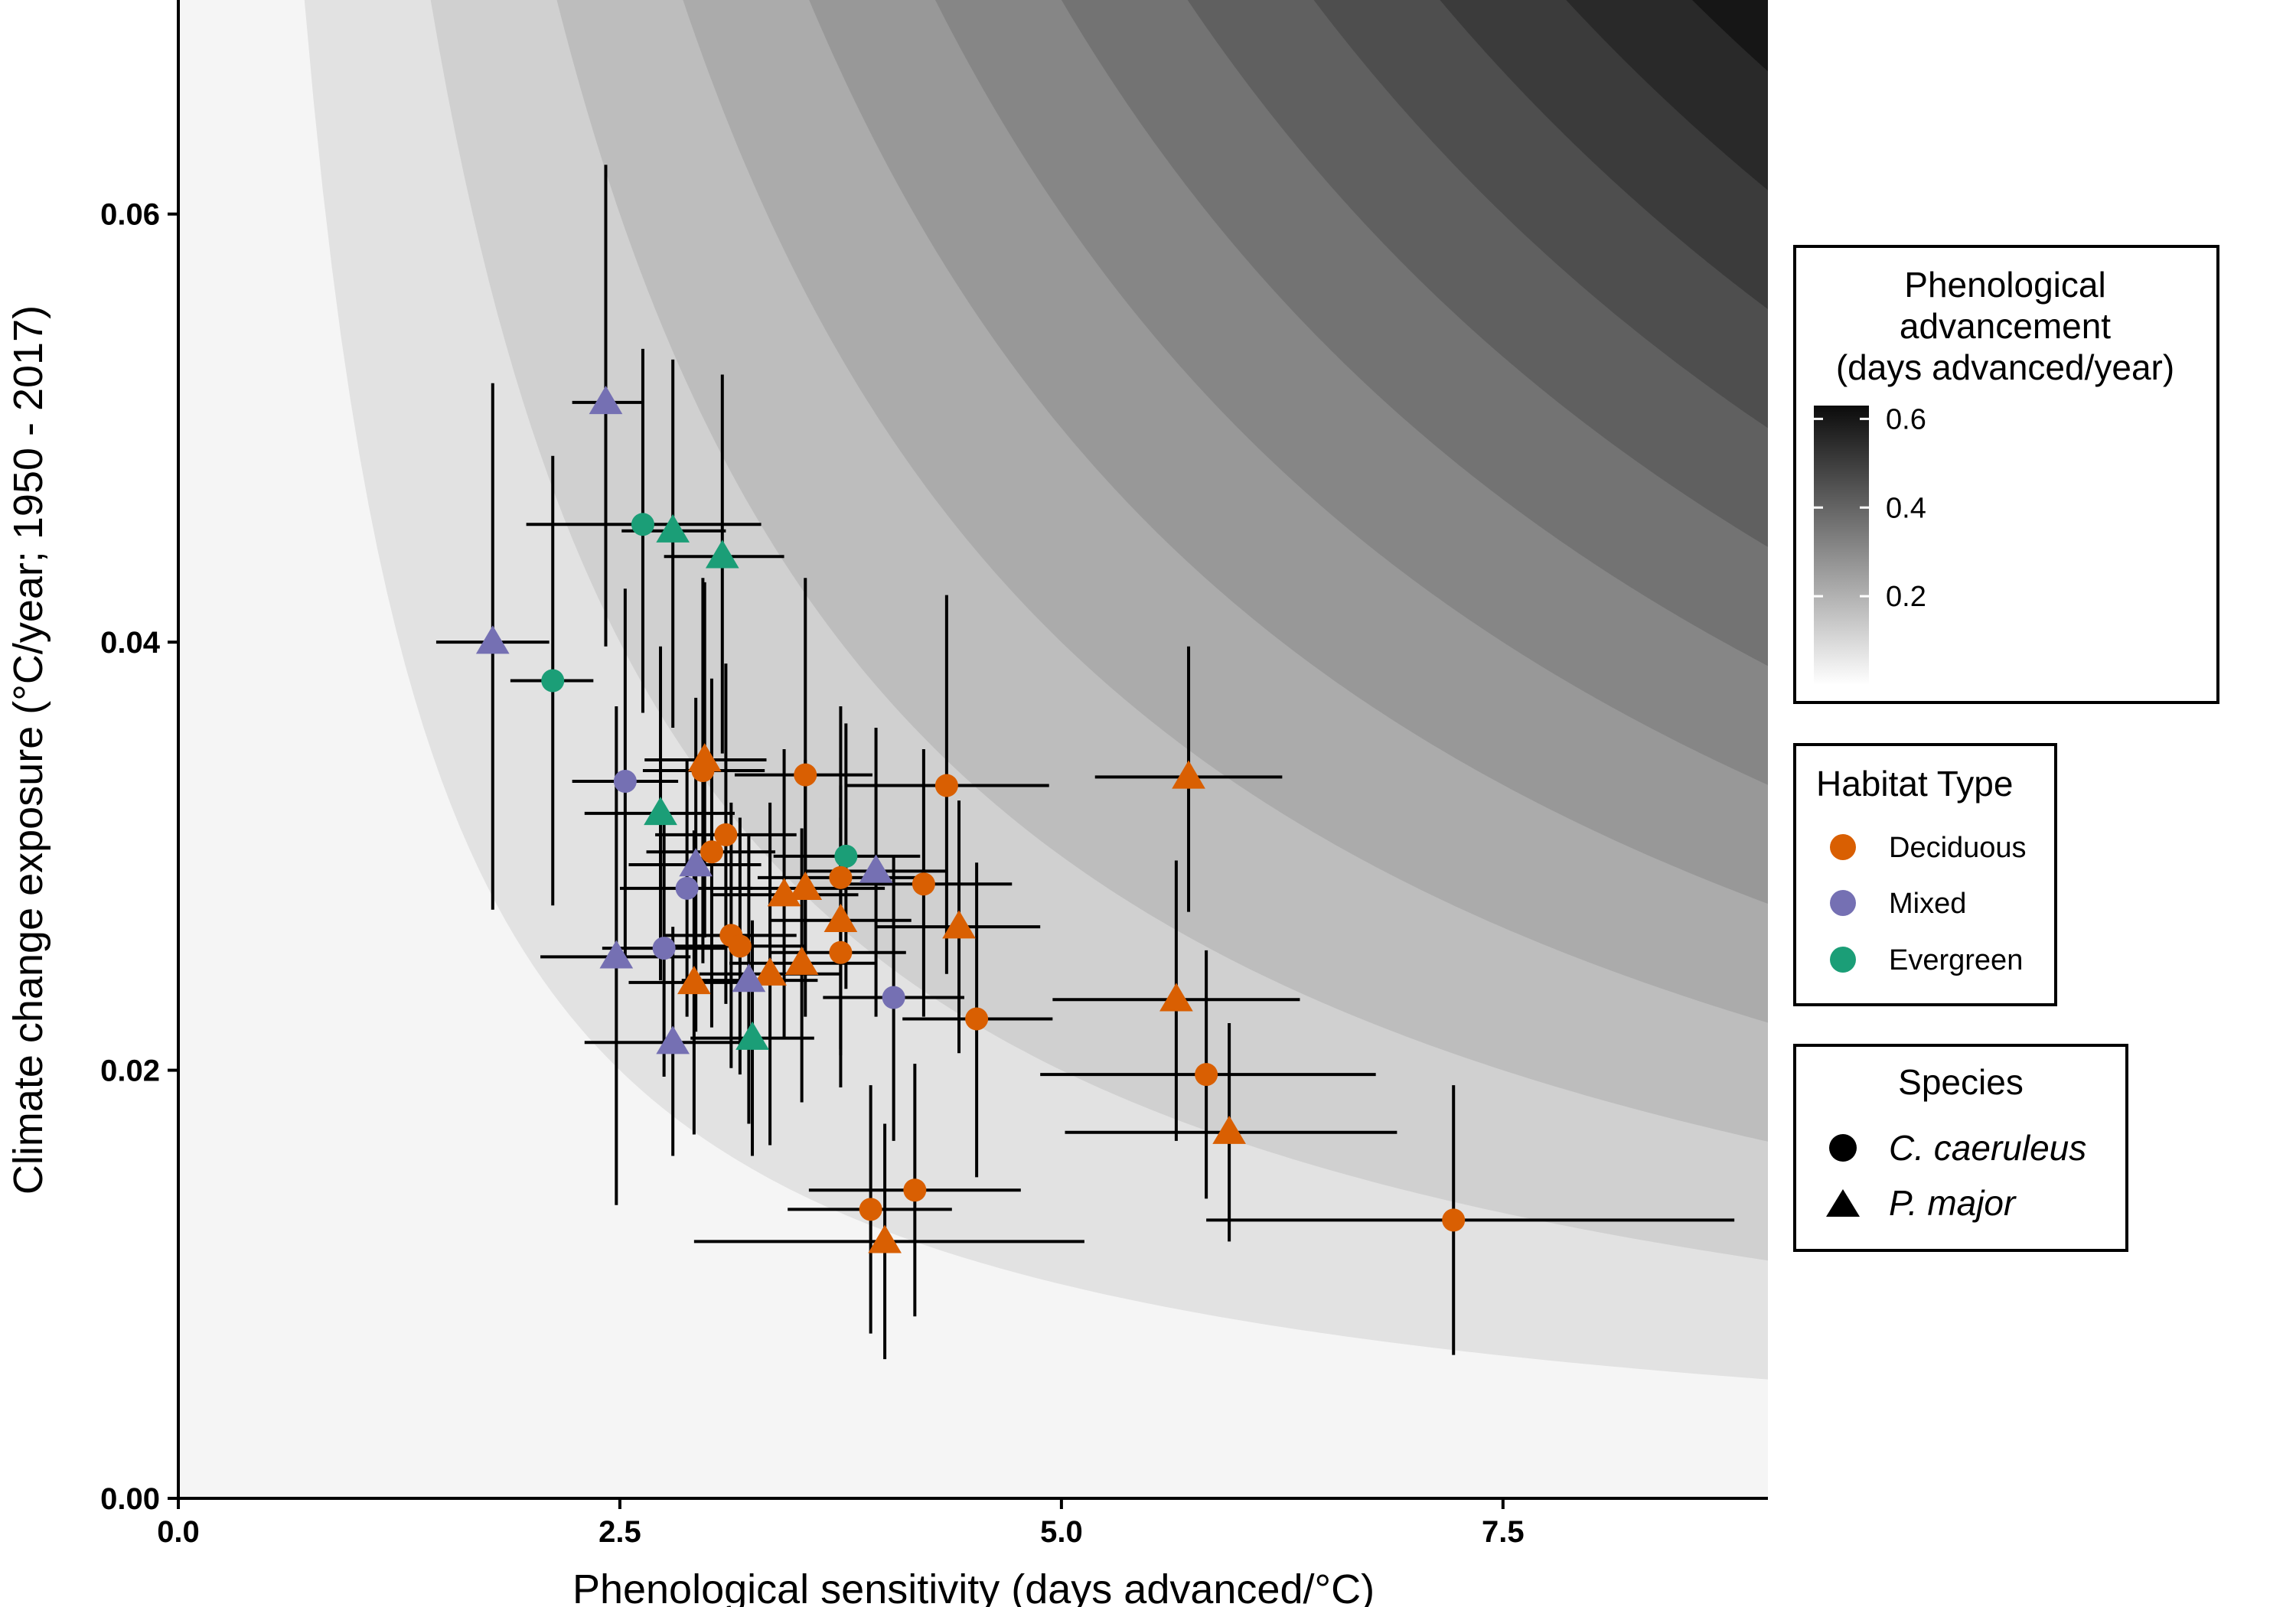 The width and height of the screenshot is (2296, 1607). What do you see at coordinates (1914, 784) in the screenshot?
I see `legend-habitat-title: Habitat Type` at bounding box center [1914, 784].